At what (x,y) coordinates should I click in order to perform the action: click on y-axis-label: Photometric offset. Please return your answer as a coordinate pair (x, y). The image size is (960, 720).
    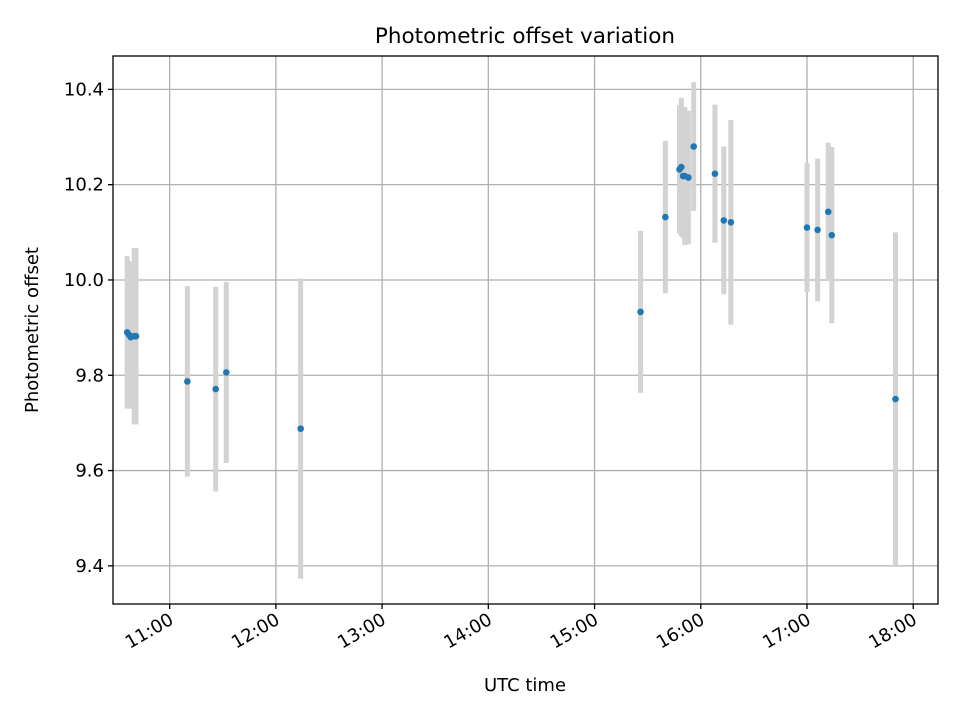
    Looking at the image, I should click on (32, 330).